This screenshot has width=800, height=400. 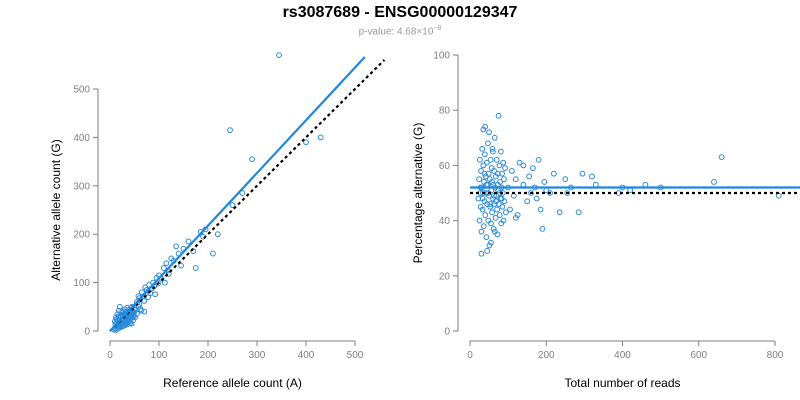 I want to click on y-tick-label: 300, so click(x=81, y=186).